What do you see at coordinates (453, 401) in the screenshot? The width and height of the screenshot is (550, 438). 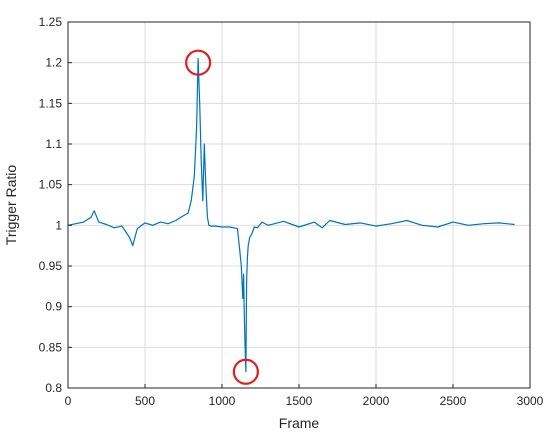 I see `x-tick-label: 2500` at bounding box center [453, 401].